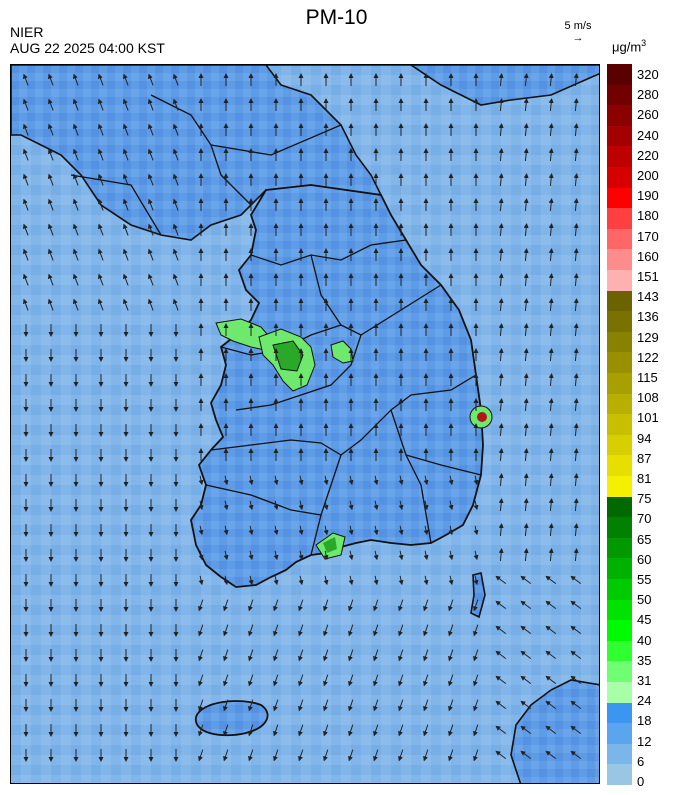 This screenshot has width=673, height=795. Describe the element at coordinates (644, 579) in the screenshot. I see `colorbar-tick-label: 55` at that location.